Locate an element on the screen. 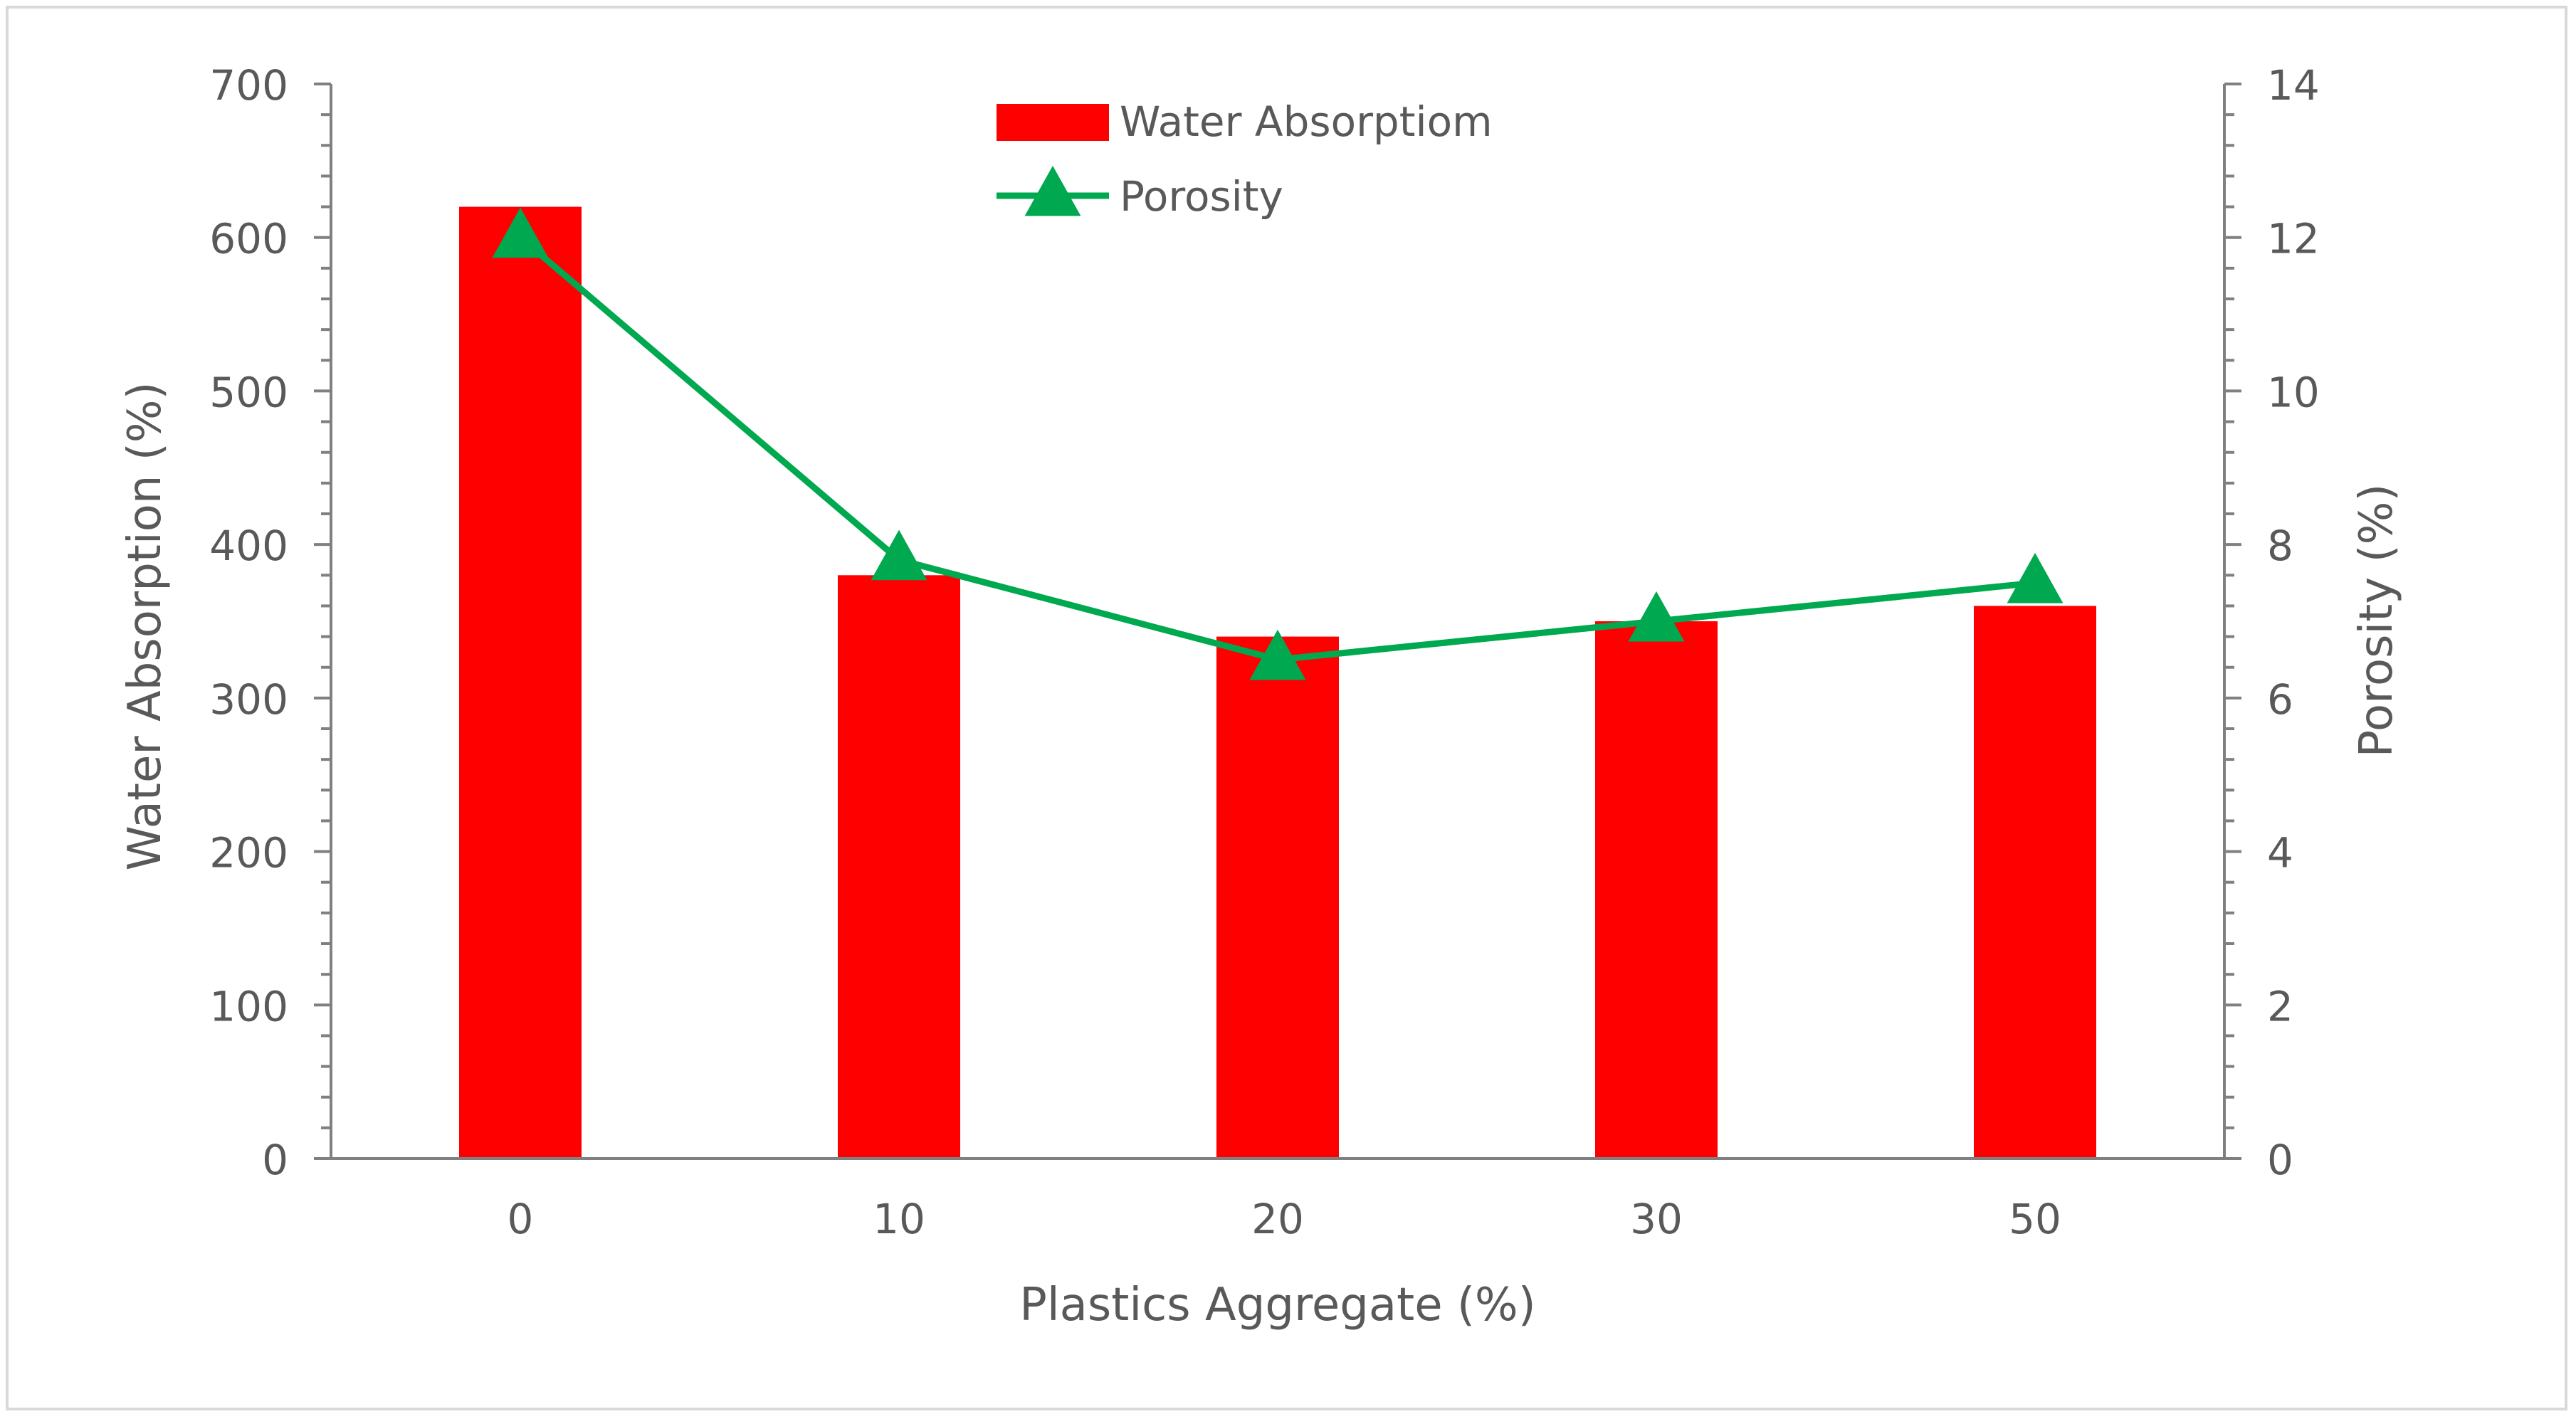  x-tick-label: 10 is located at coordinates (899, 1219).